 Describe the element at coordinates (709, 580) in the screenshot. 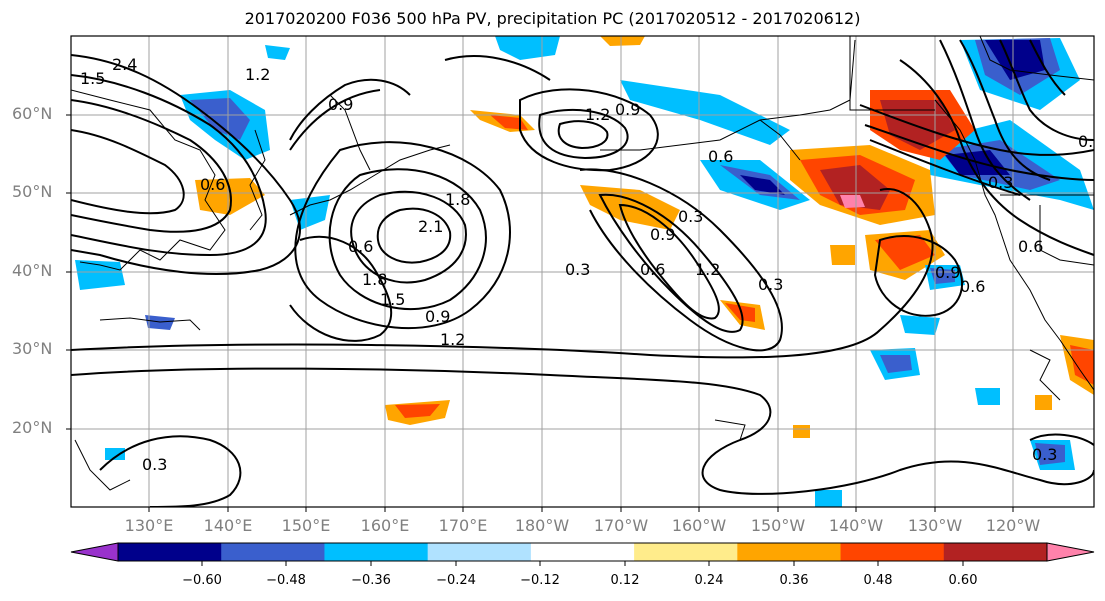

I see `colorbar-tick-label: 0.24` at that location.